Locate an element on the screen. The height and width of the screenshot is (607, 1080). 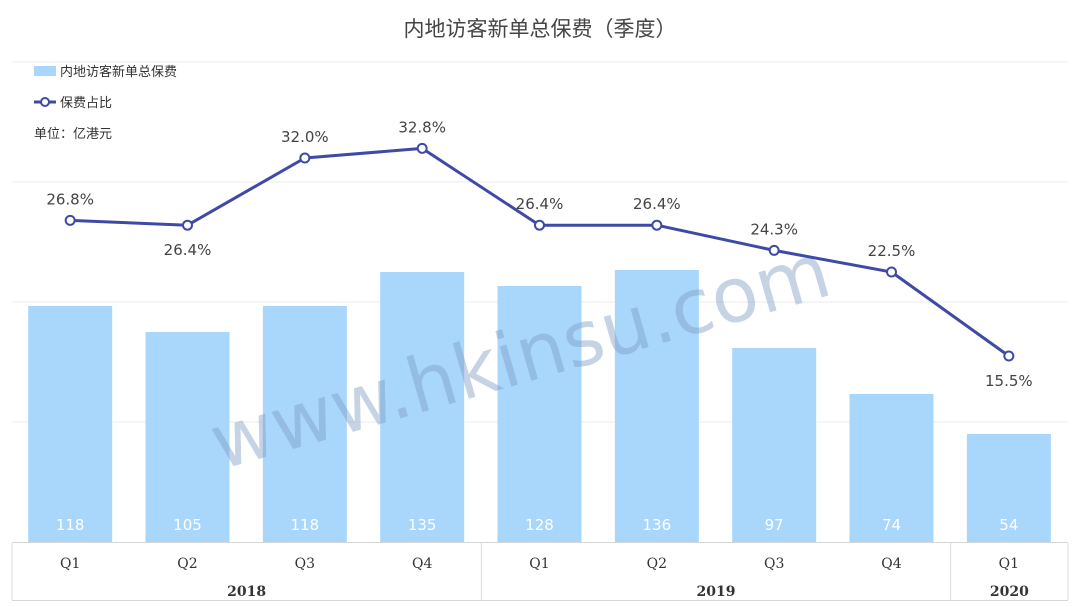
legend-bar-label: 内地访客新单总保费 is located at coordinates (118, 72).